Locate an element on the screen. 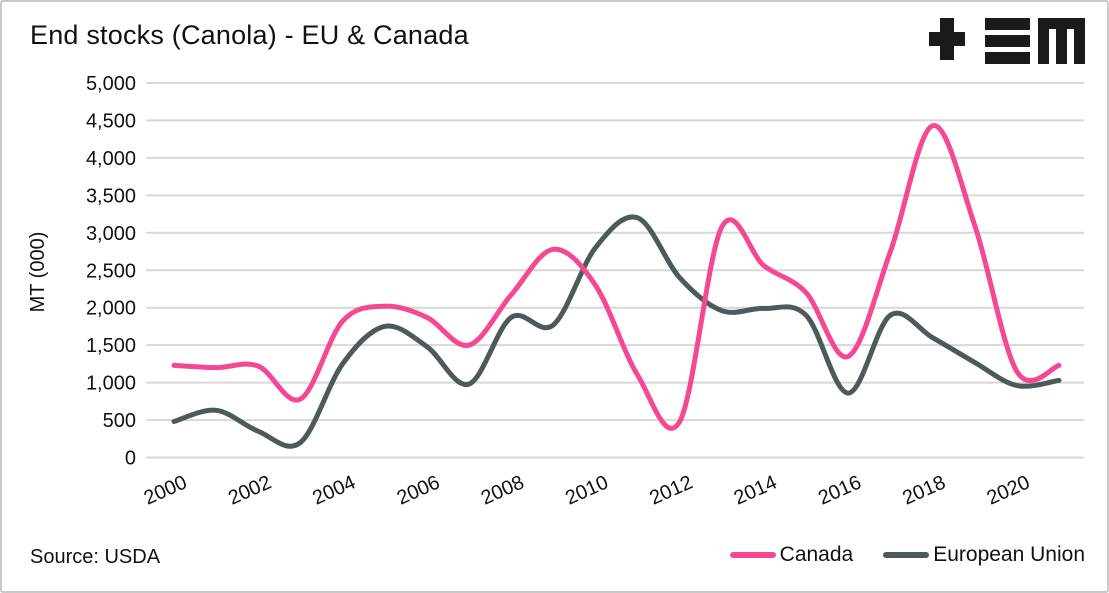 Image resolution: width=1109 pixels, height=593 pixels. x-tick-label: 2012 is located at coordinates (671, 490).